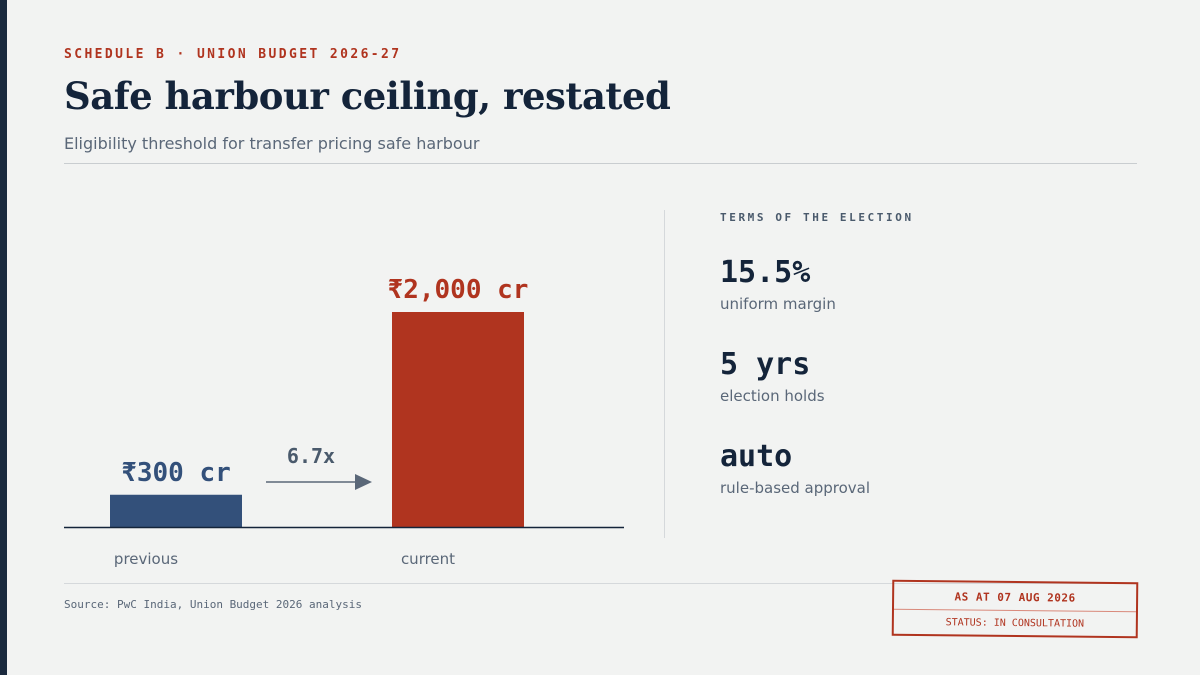 This screenshot has height=675, width=1200. Describe the element at coordinates (233, 54) in the screenshot. I see `eyebrow: SCHEDULE B · UNION BUDGET 2026-27` at that location.